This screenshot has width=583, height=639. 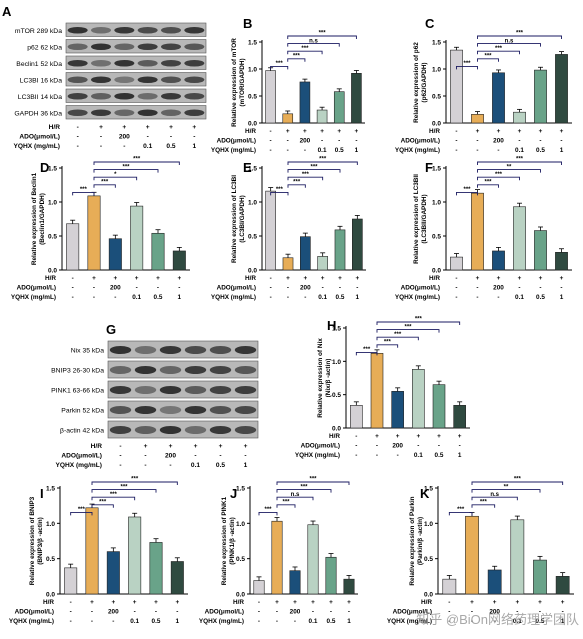 I want to click on y-tick-label: 1.5, so click(x=240, y=489).